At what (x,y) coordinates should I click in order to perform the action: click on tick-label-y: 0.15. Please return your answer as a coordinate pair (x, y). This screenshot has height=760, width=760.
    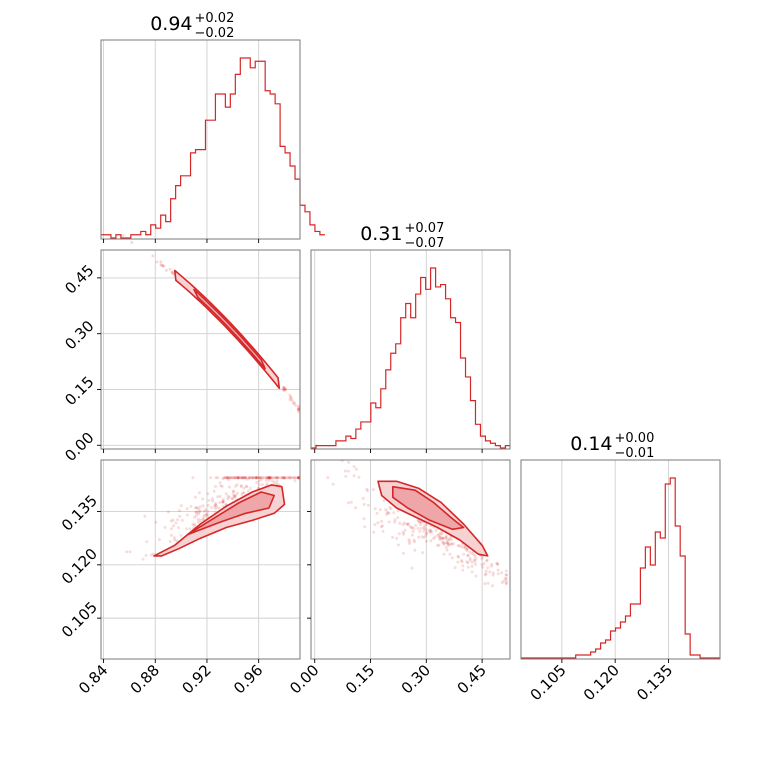
    Looking at the image, I should click on (79, 391).